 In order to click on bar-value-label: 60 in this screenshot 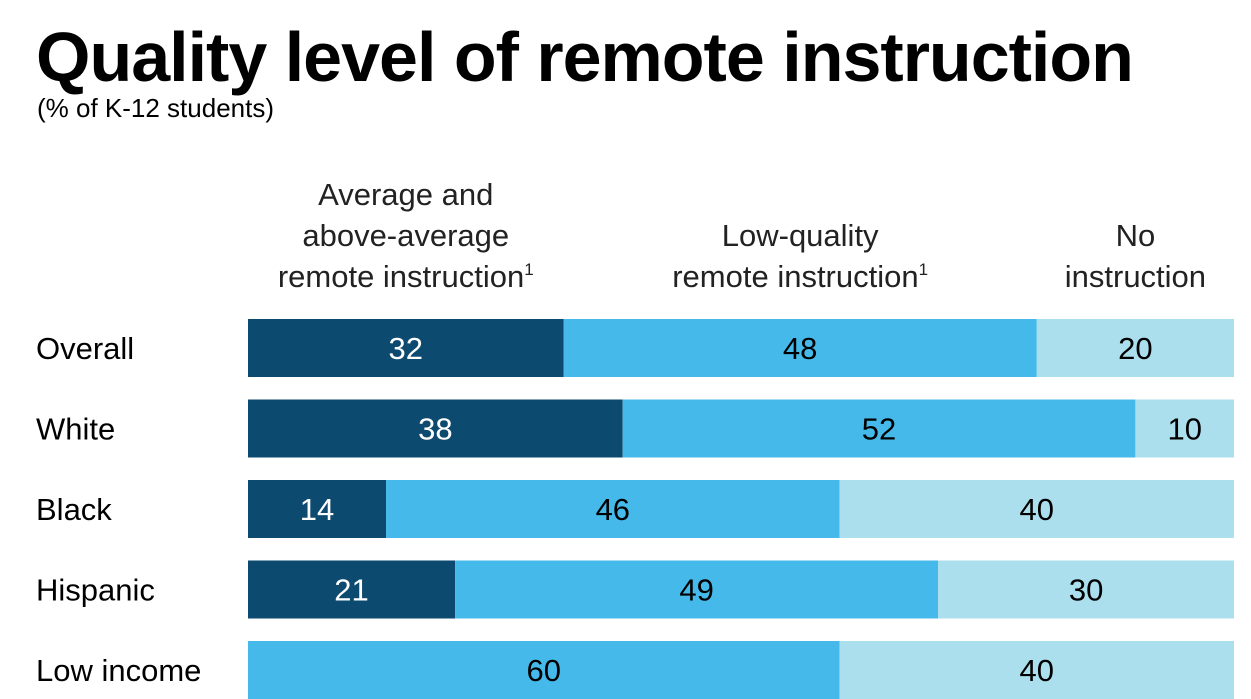, I will do `click(544, 670)`.